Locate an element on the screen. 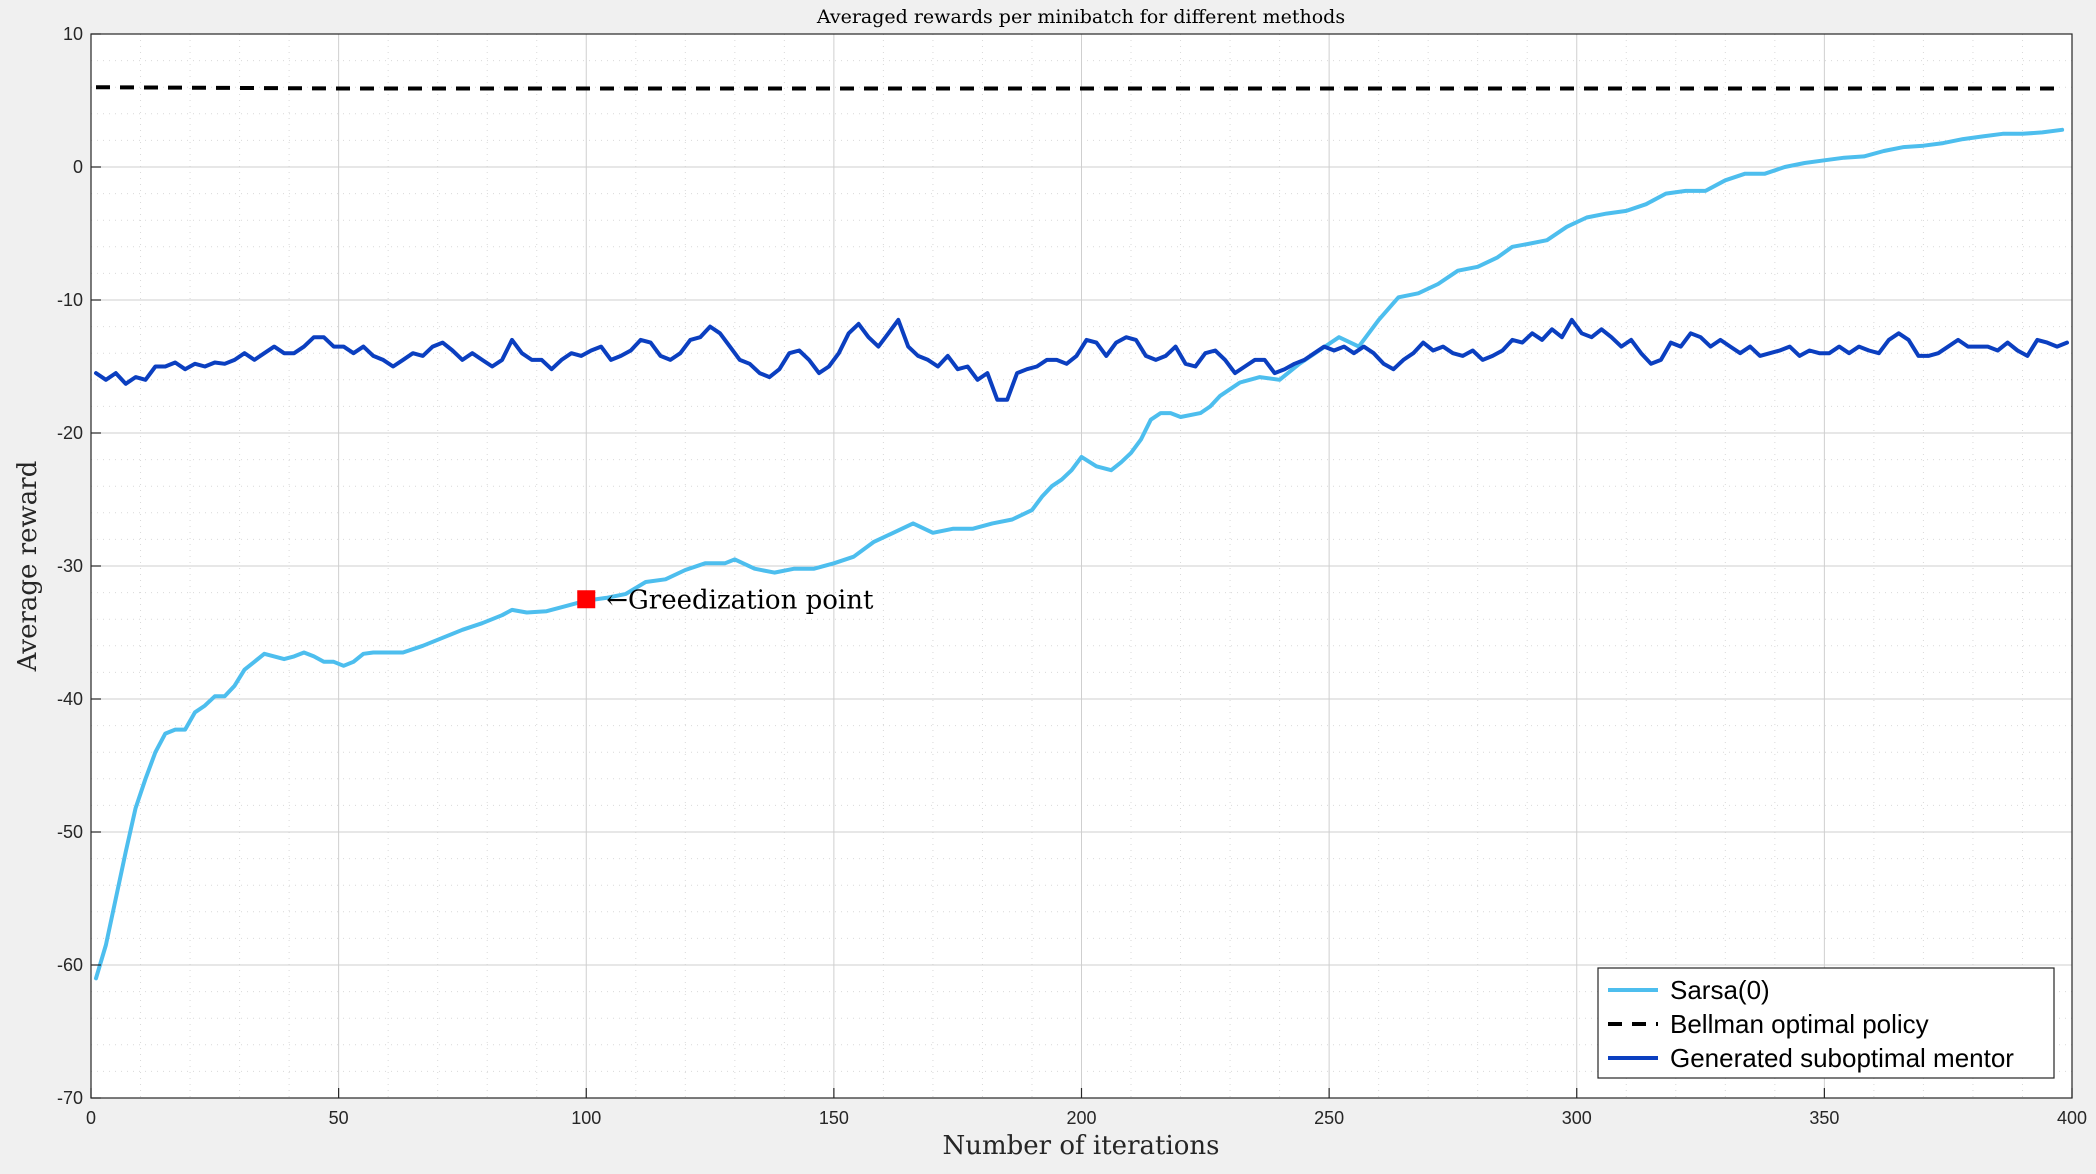 Image resolution: width=2096 pixels, height=1174 pixels. x-tick-label: 50 is located at coordinates (339, 1118).